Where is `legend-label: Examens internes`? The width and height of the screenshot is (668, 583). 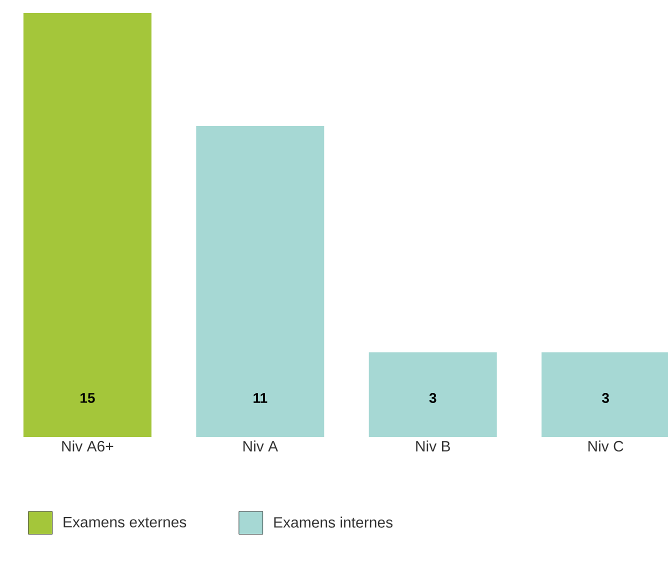
legend-label: Examens internes is located at coordinates (333, 522).